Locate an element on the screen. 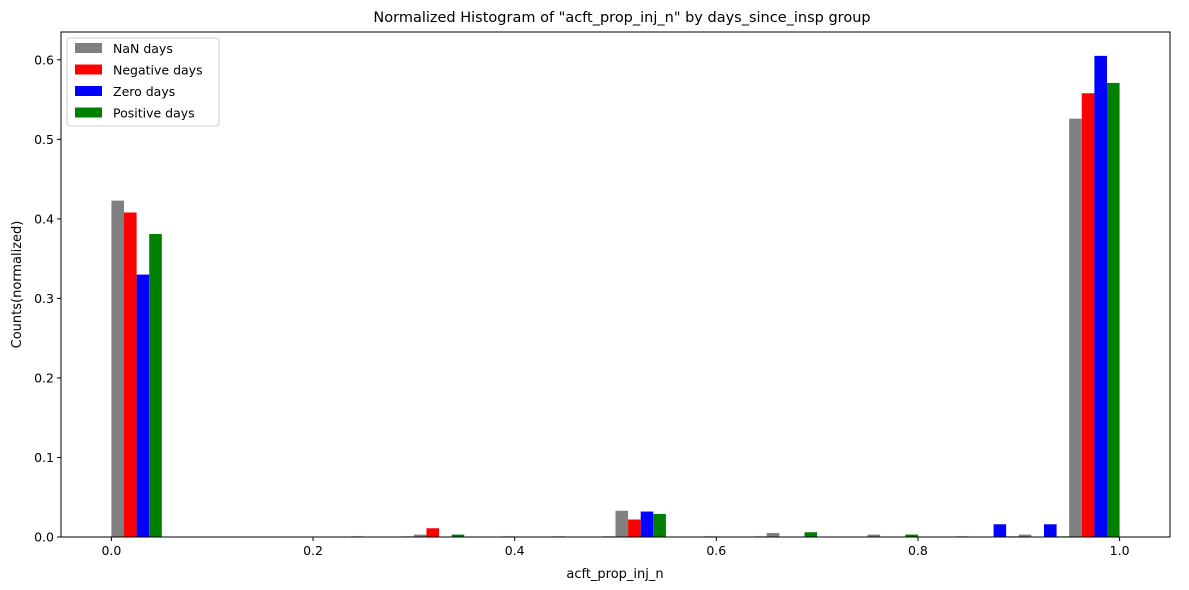  x-tick-label: 0.2 is located at coordinates (313, 550).